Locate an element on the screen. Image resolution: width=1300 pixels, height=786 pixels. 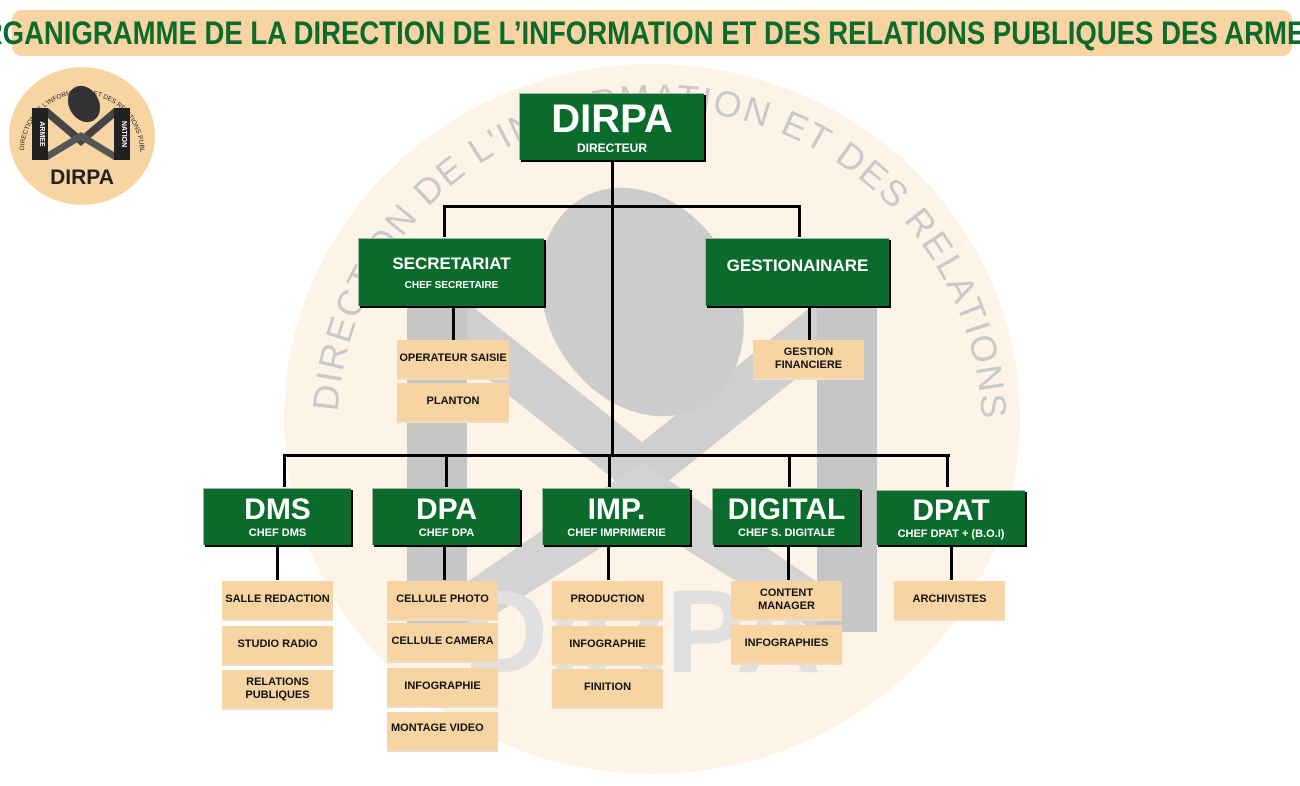
division-name: IMP. is located at coordinates (616, 509).